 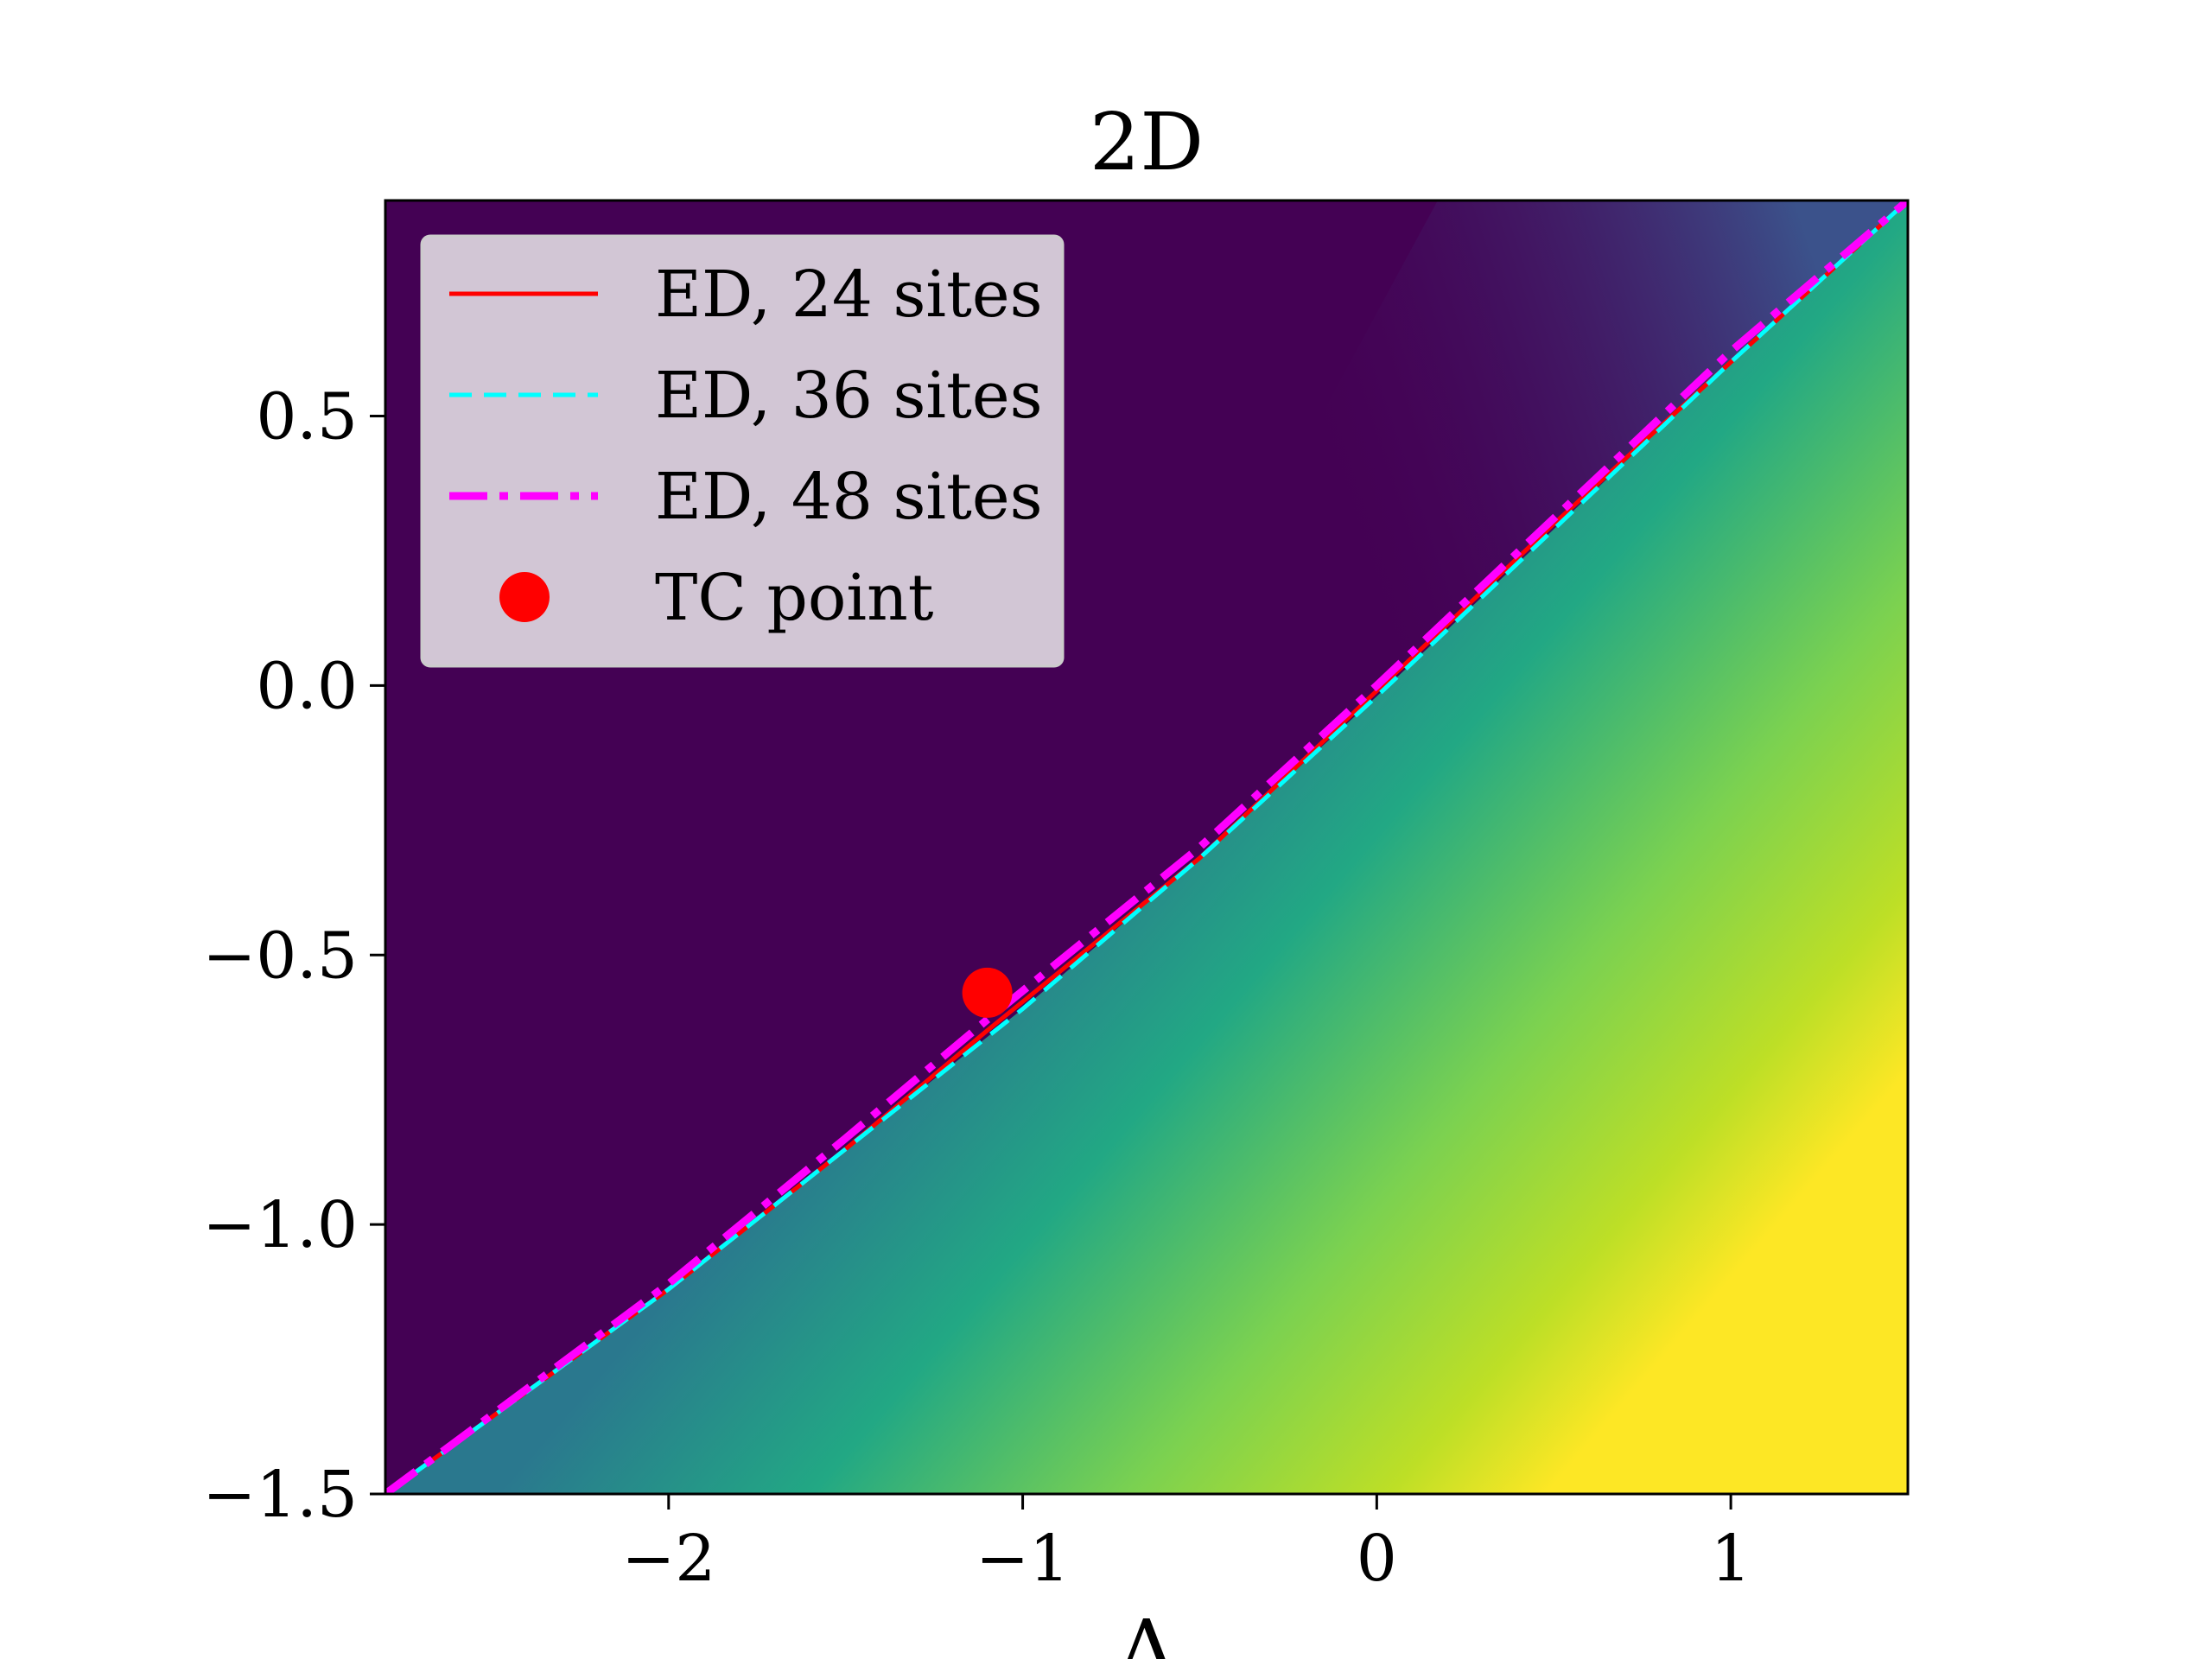 I want to click on x-tick-label: −2, so click(x=668, y=1559).